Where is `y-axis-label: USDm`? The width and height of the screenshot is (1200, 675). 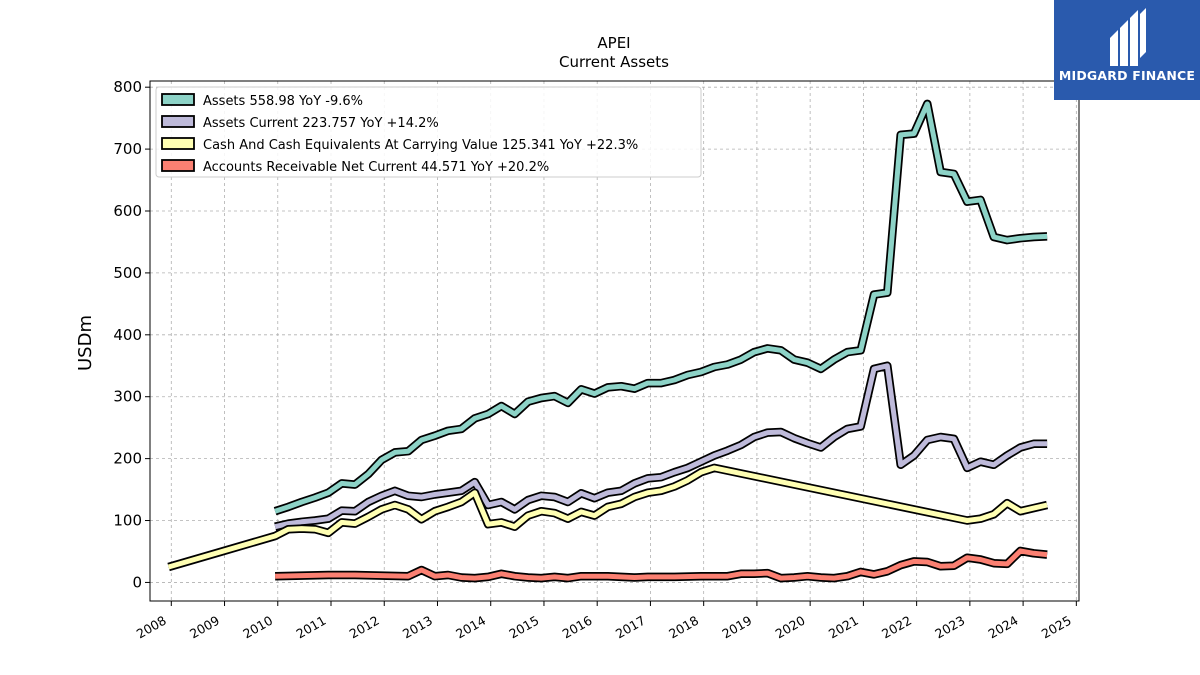 y-axis-label: USDm is located at coordinates (85, 343).